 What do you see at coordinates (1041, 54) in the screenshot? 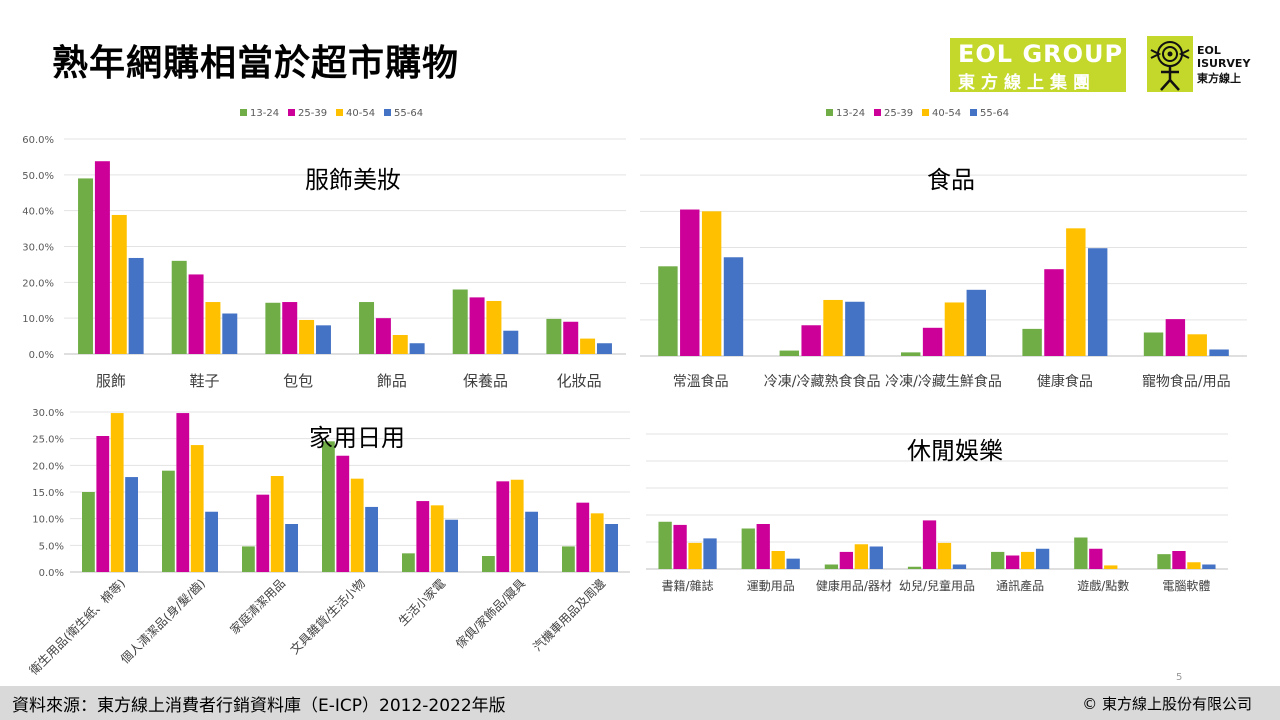
I see `eol-group-logo-text: EOL GROUP` at bounding box center [1041, 54].